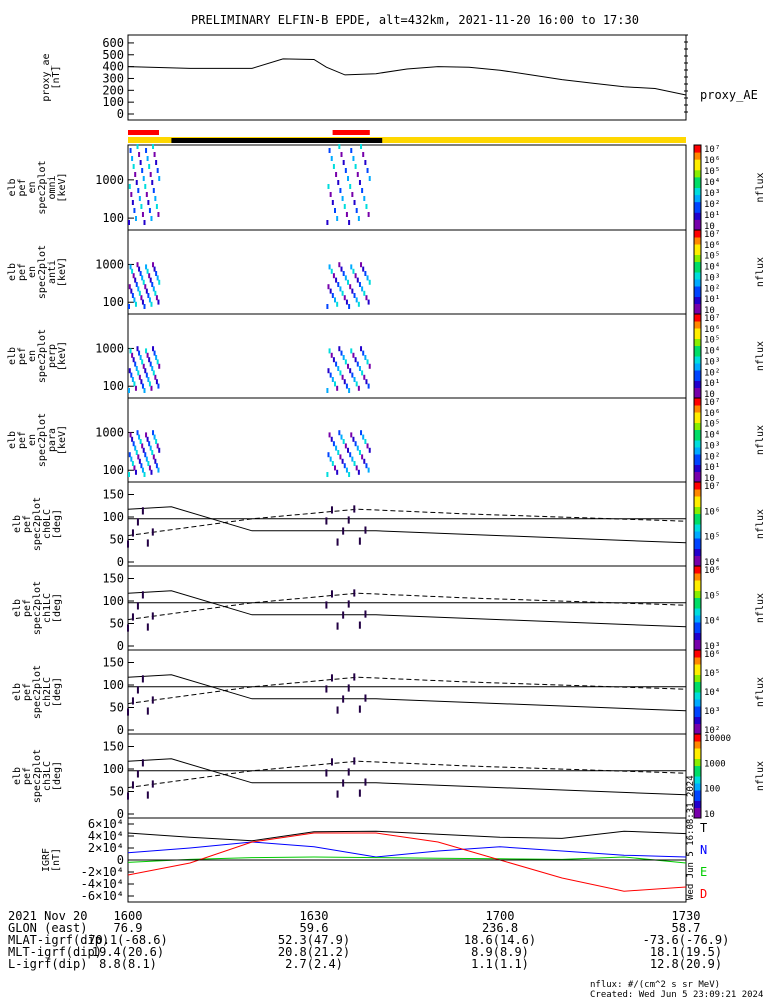 Image resolution: width=775 pixels, height=1000 pixels. Describe the element at coordinates (113, 663) in the screenshot. I see `ytick-label-ch2-3: 150` at that location.